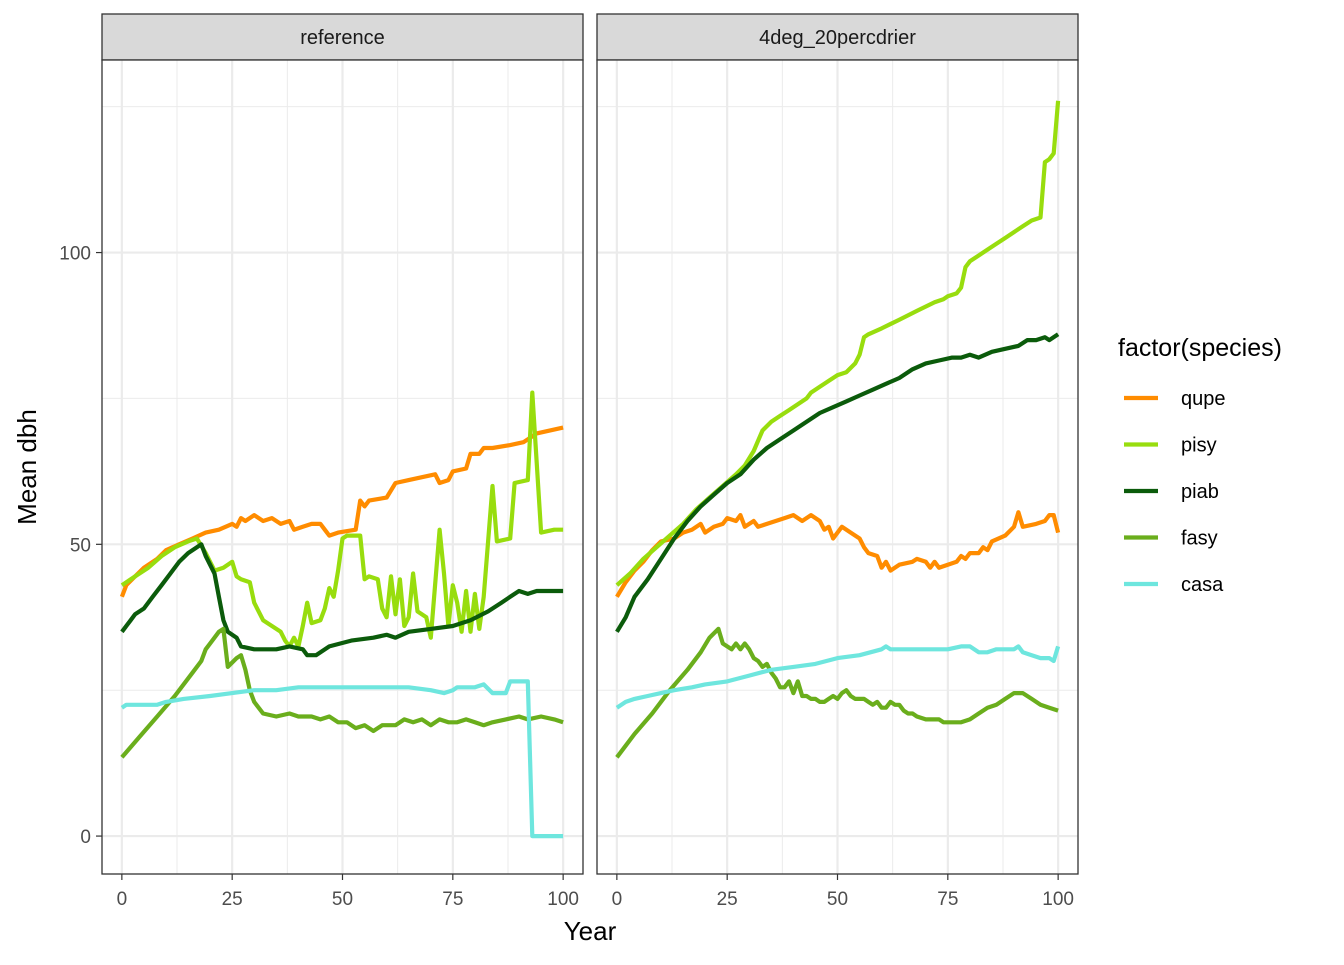 This screenshot has height=965, width=1344. What do you see at coordinates (1200, 348) in the screenshot?
I see `legend-title: factor(species)` at bounding box center [1200, 348].